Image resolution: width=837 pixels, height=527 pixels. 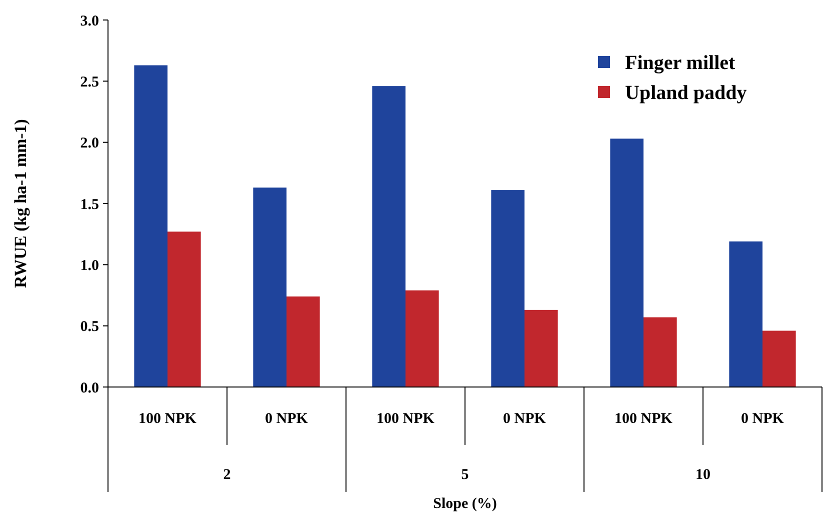 I want to click on legend-label: Finger millet, so click(x=680, y=63).